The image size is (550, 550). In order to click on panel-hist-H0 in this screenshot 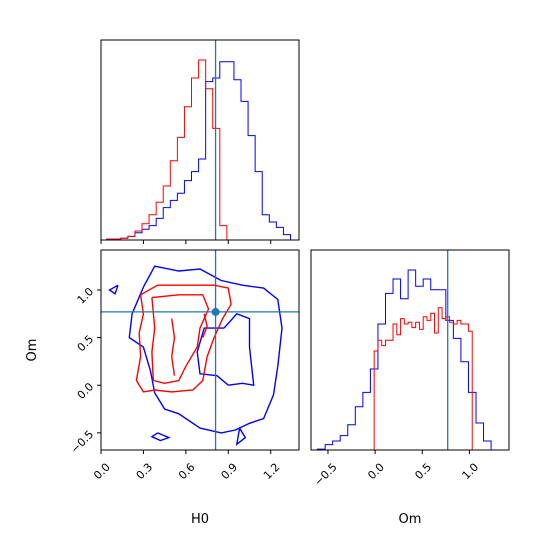, I will do `click(199, 140)`.